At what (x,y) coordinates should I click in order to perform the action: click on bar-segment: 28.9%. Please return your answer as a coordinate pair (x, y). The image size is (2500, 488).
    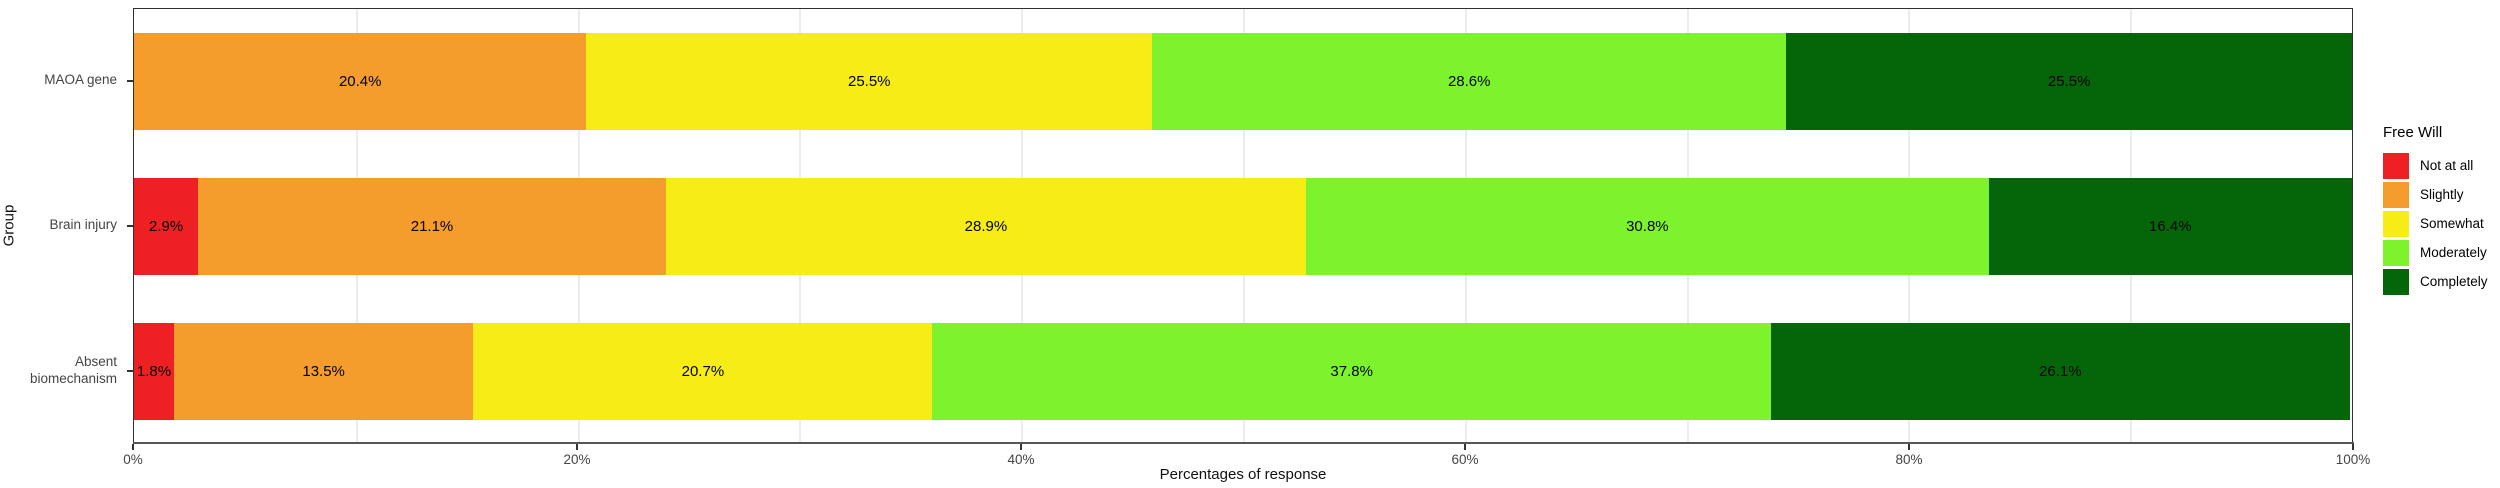
    Looking at the image, I should click on (986, 226).